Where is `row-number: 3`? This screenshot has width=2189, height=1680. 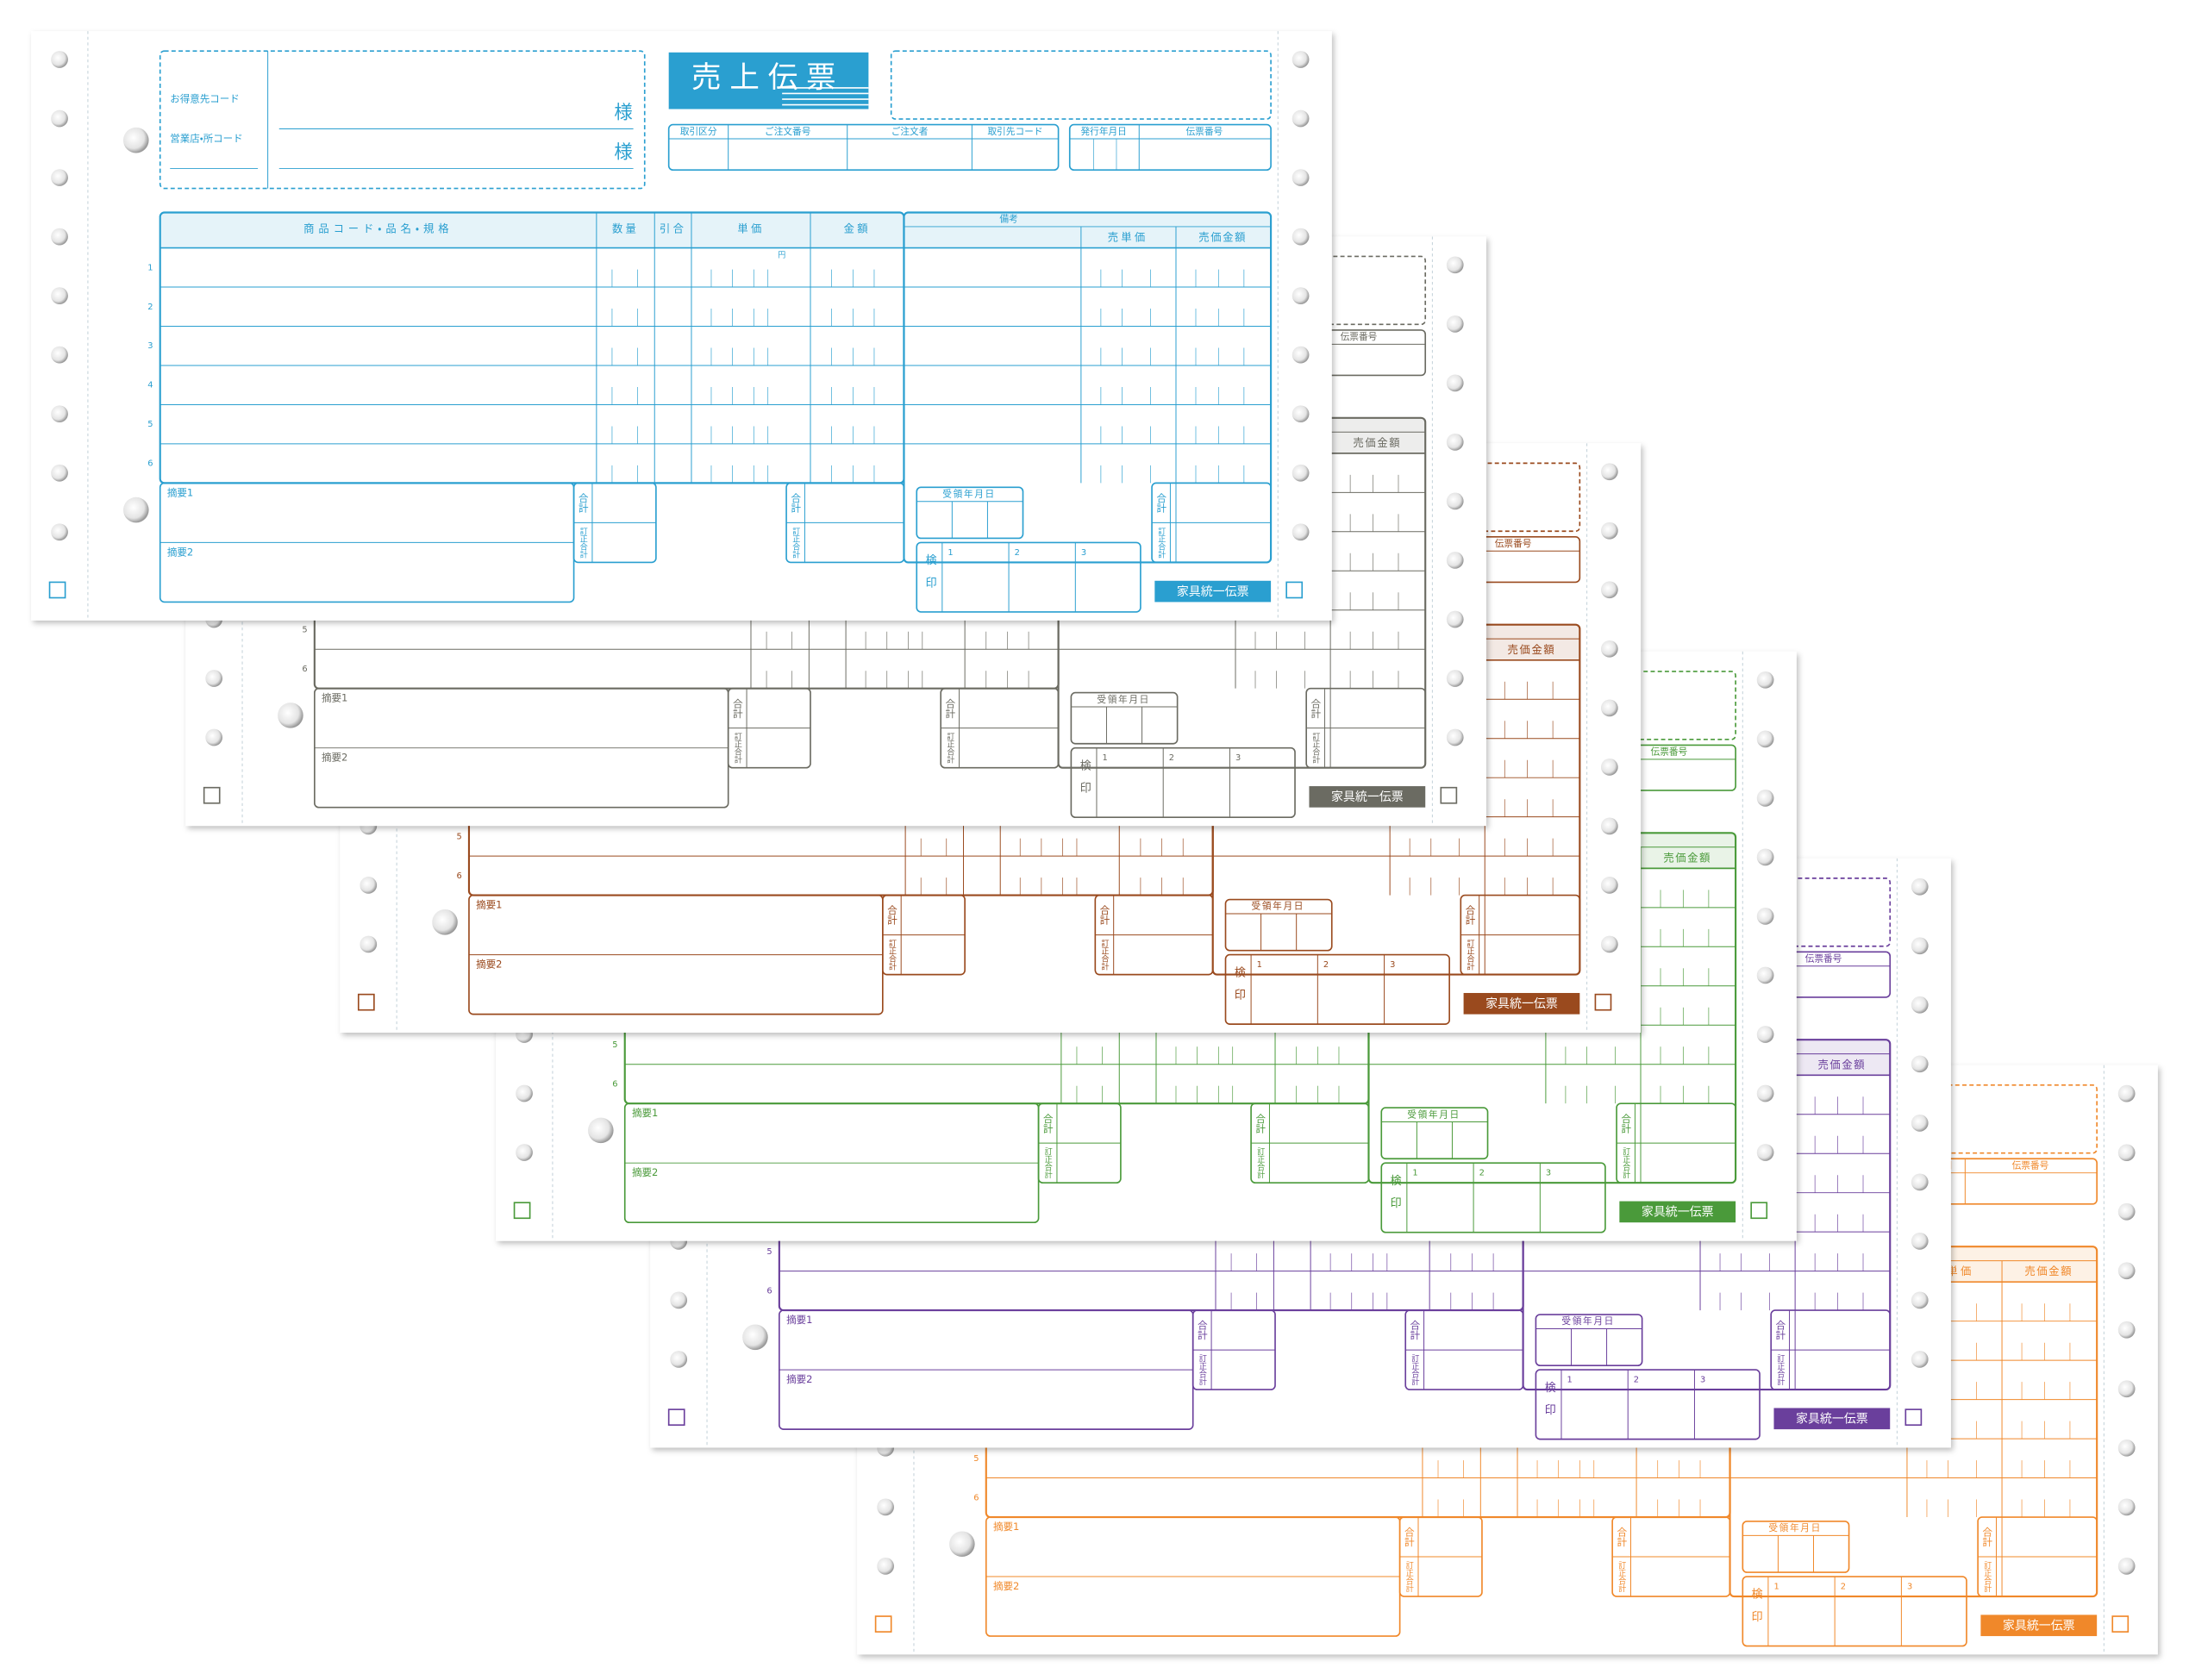 row-number: 3 is located at coordinates (150, 346).